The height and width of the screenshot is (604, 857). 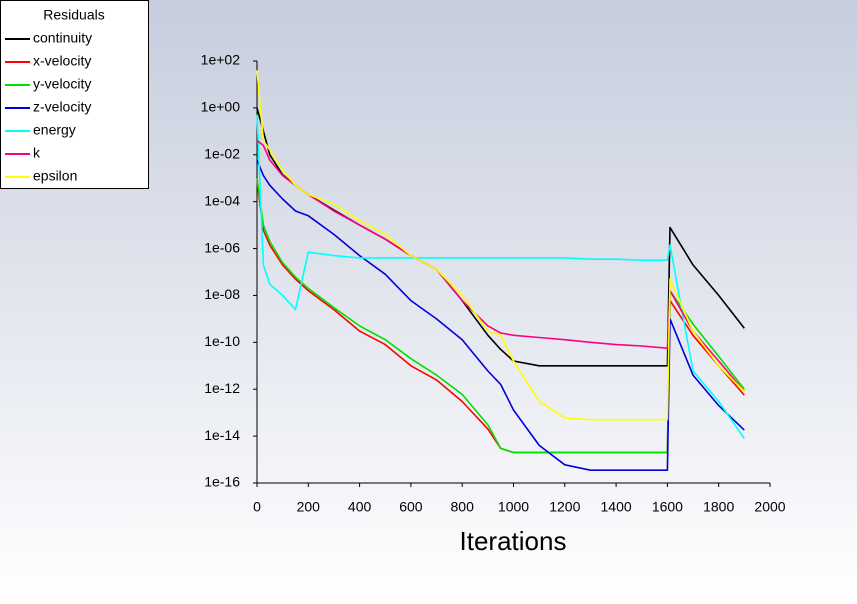 I want to click on x-tick-label: 1000, so click(x=513, y=507).